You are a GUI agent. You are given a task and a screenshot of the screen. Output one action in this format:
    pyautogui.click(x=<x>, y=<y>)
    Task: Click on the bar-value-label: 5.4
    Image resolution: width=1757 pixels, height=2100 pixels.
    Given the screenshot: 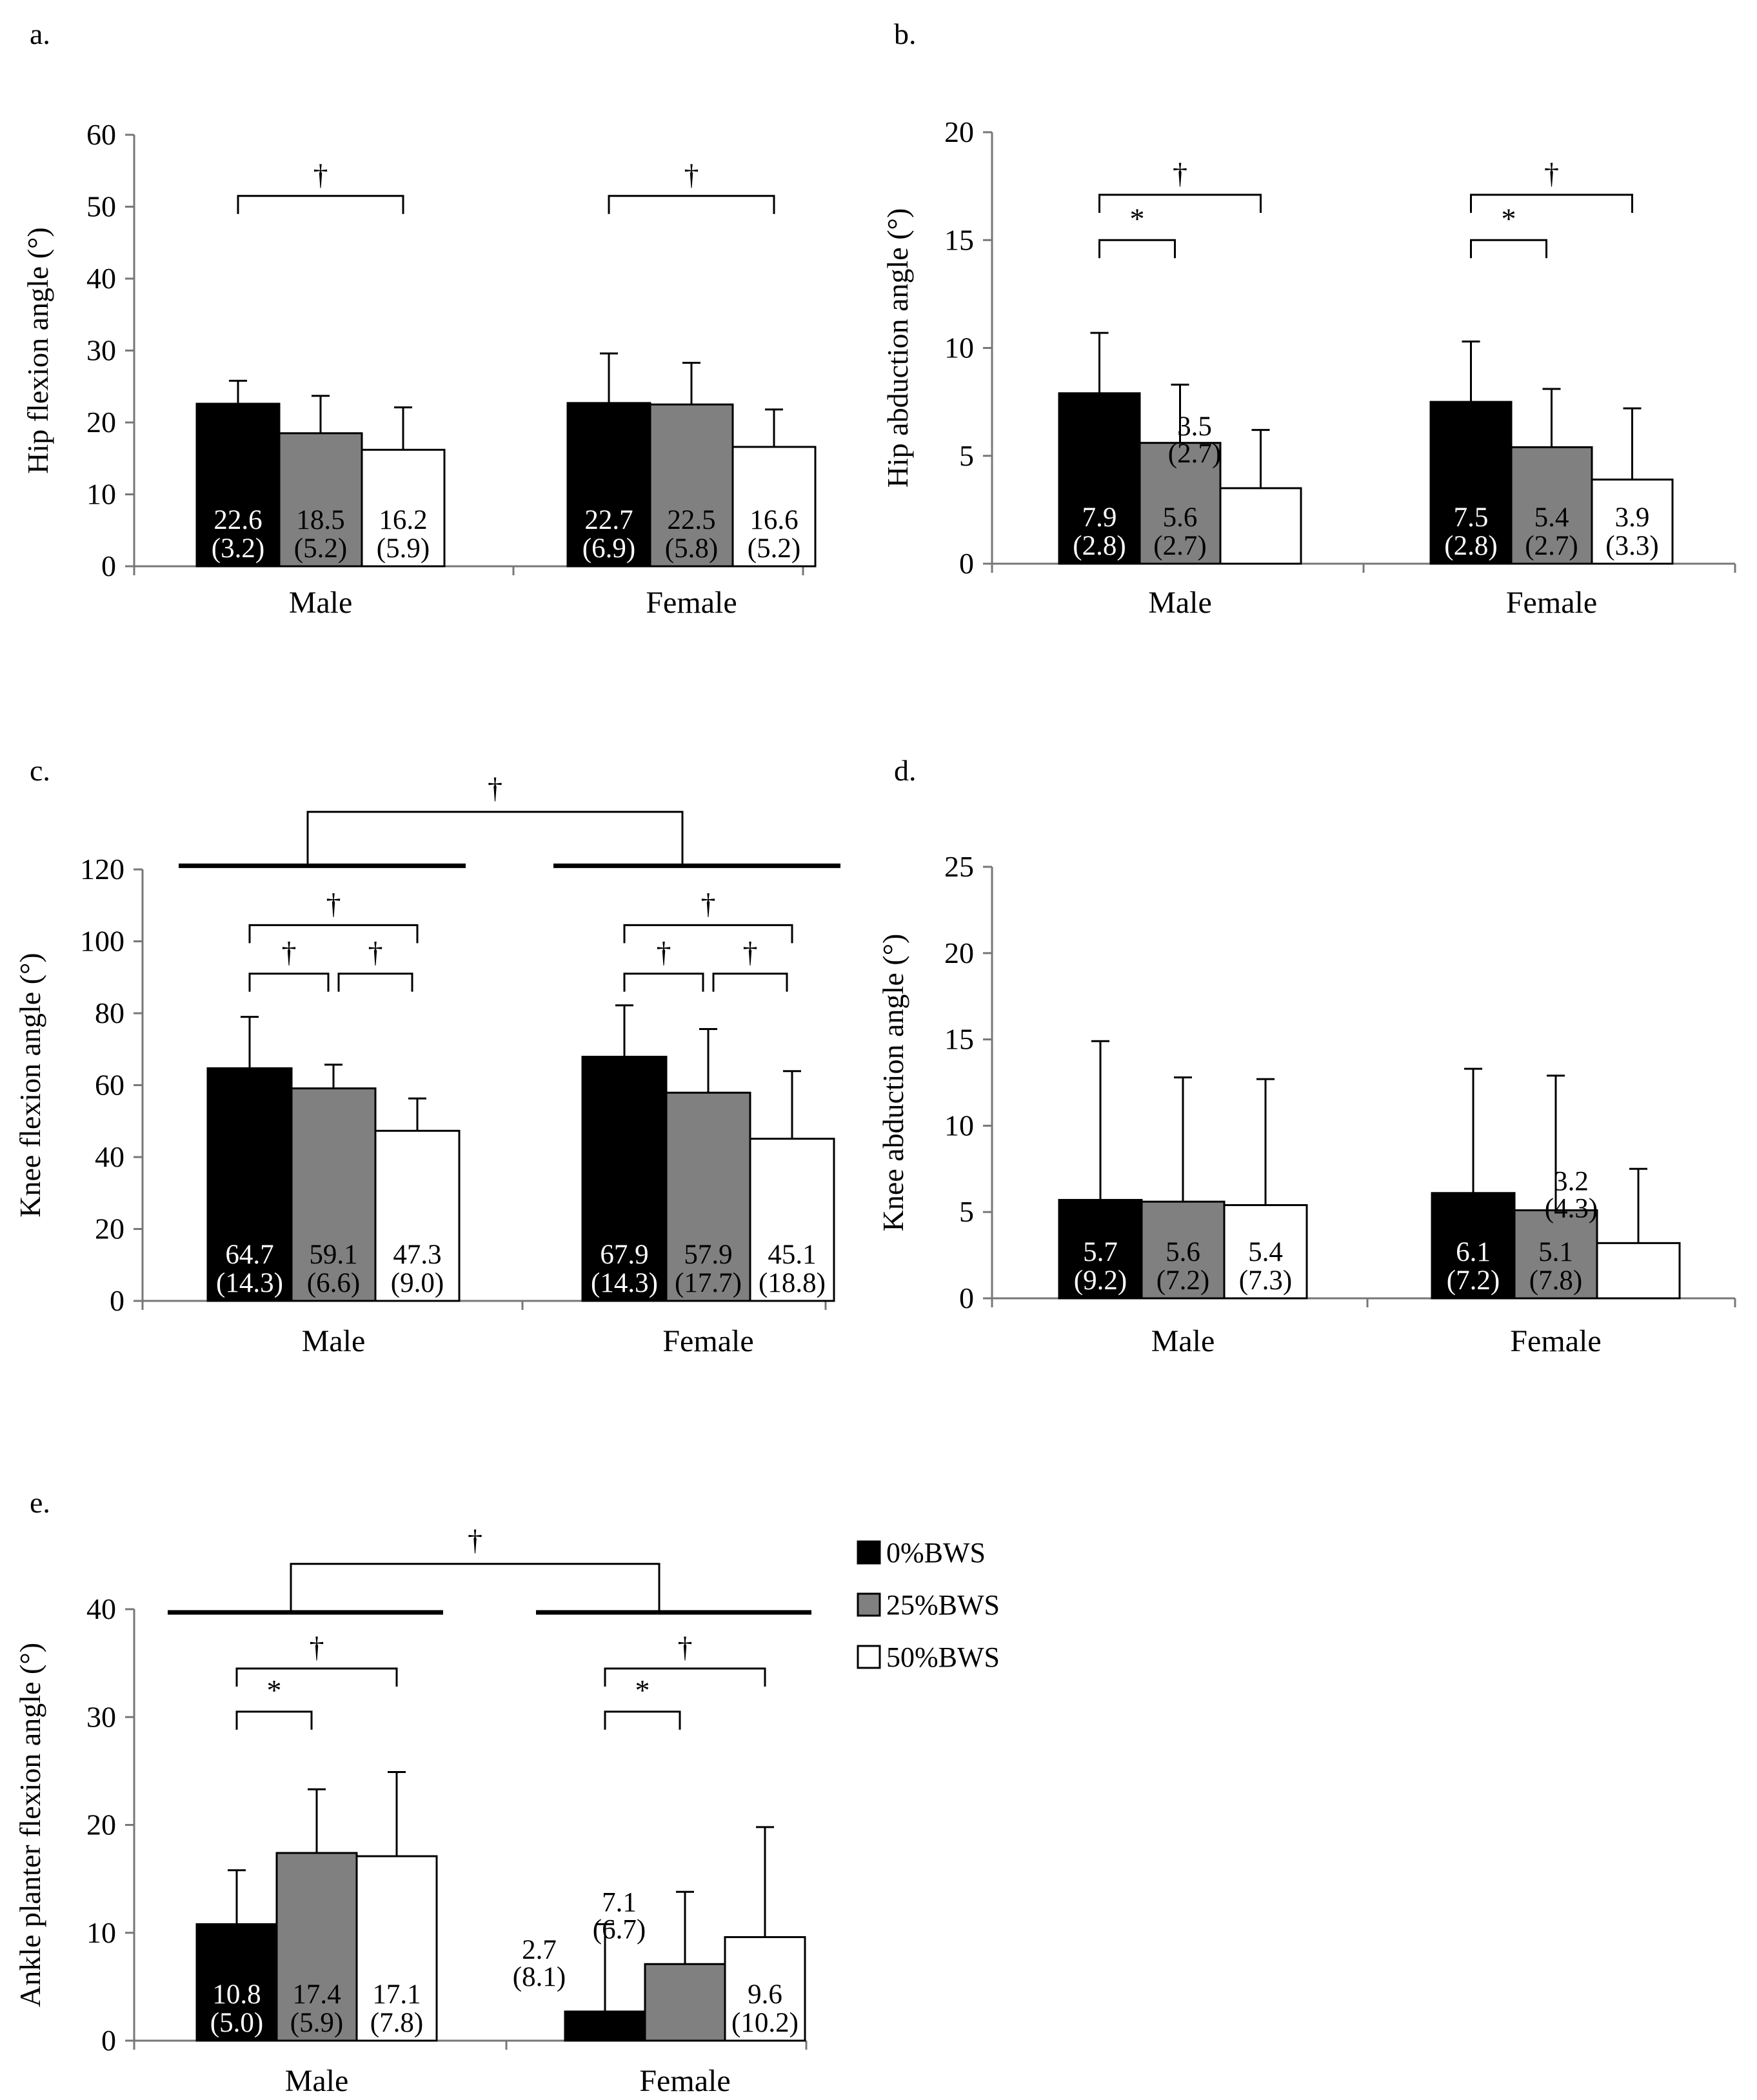 What is the action you would take?
    pyautogui.click(x=1265, y=1252)
    